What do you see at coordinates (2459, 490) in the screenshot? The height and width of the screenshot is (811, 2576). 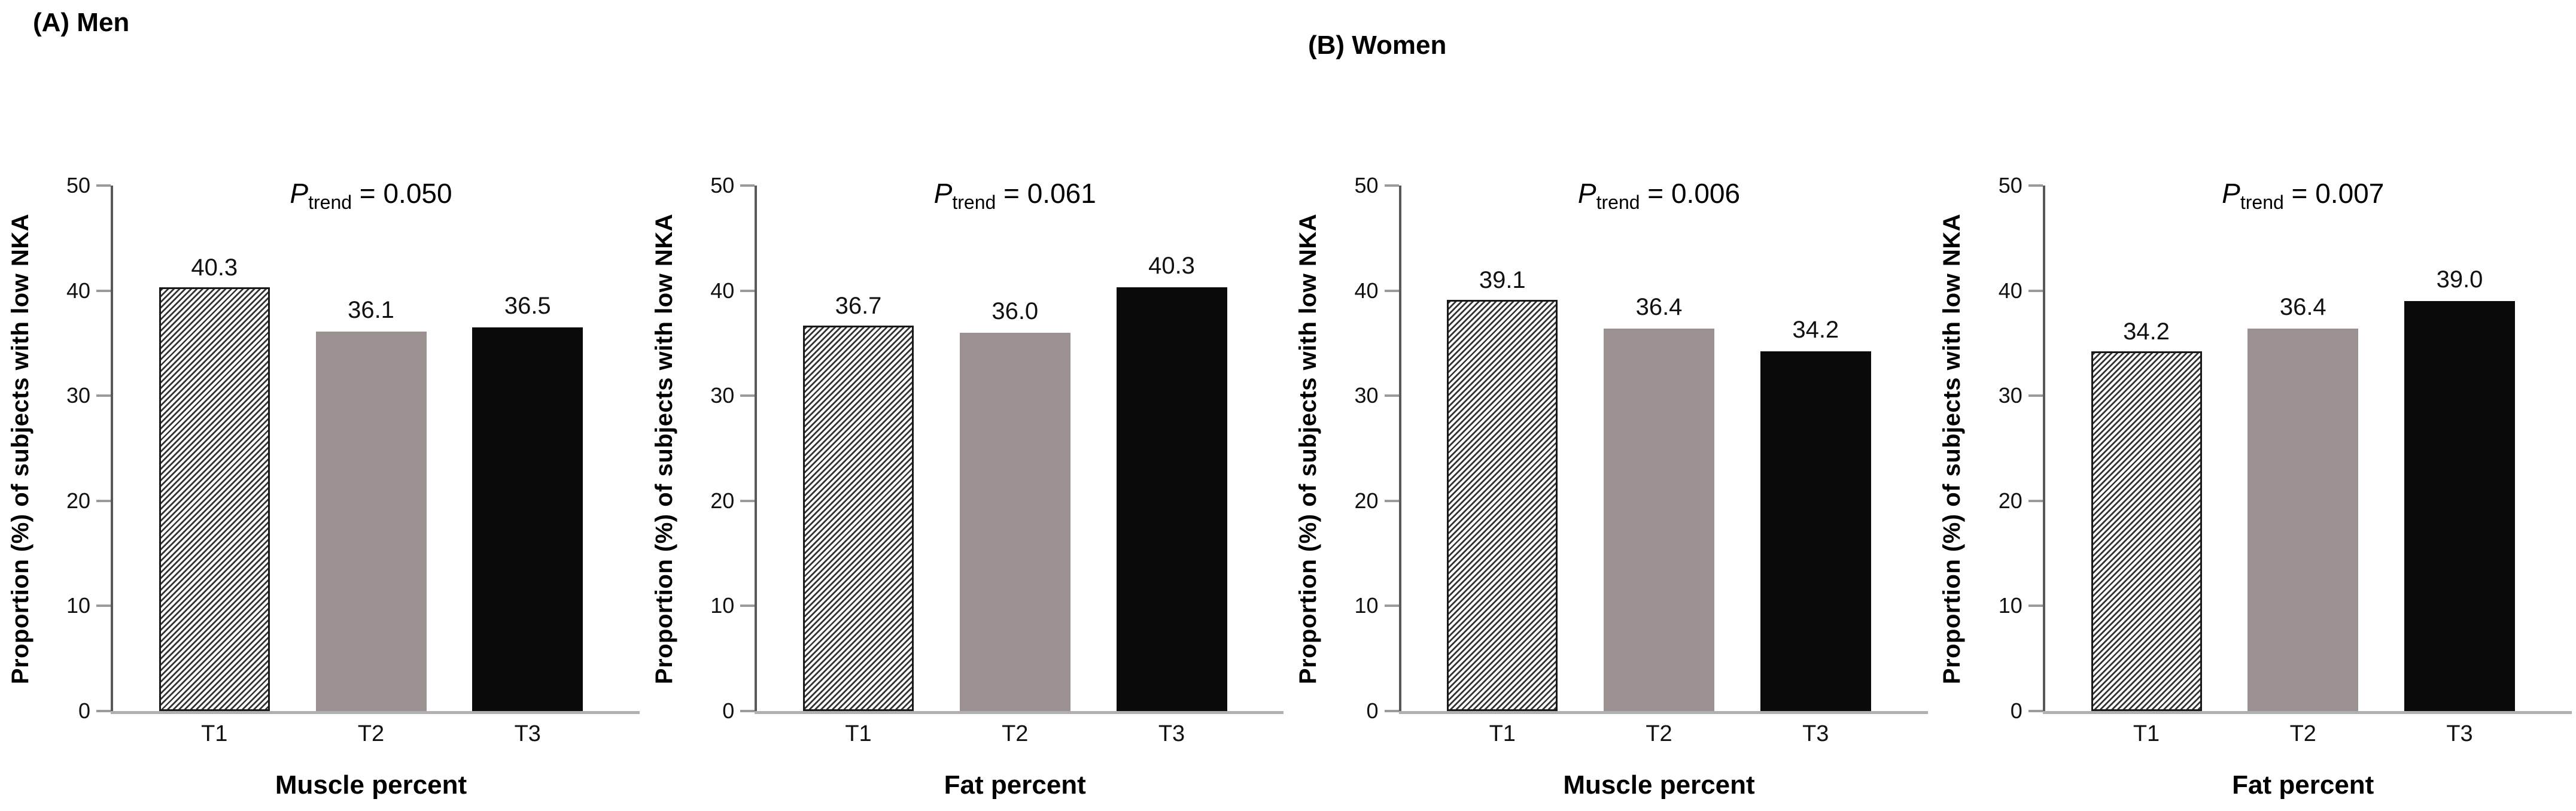 I see `bar-t3-black: 39.0` at bounding box center [2459, 490].